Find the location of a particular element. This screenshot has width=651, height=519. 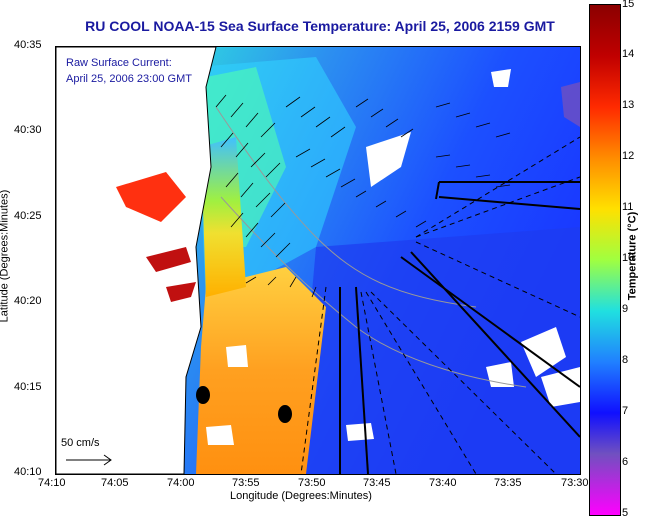

legend-line-2: April 25, 2006 23:00 GMT is located at coordinates (129, 79).